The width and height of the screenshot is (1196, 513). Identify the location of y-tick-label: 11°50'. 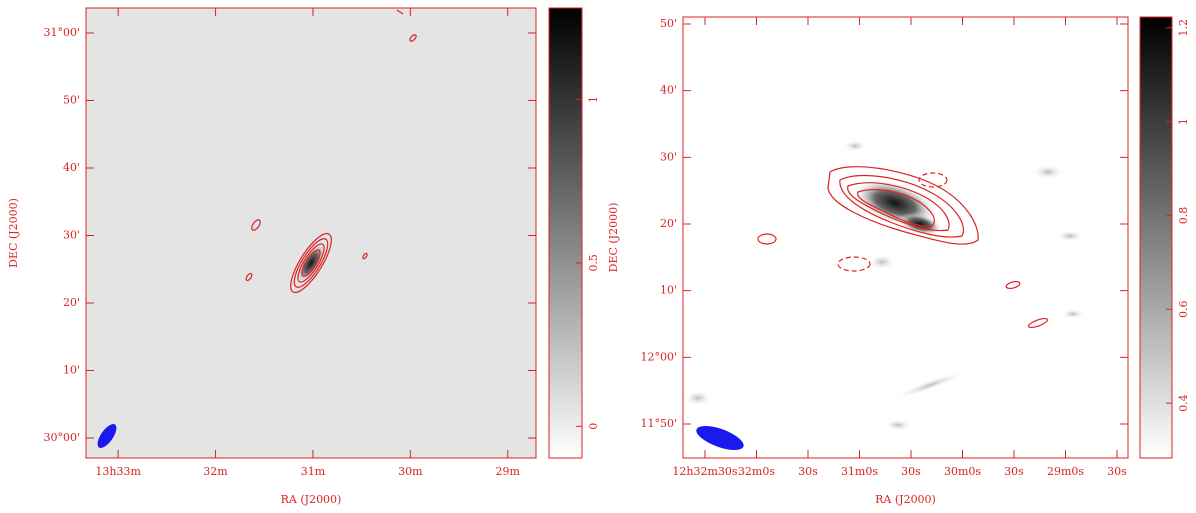
(658, 423).